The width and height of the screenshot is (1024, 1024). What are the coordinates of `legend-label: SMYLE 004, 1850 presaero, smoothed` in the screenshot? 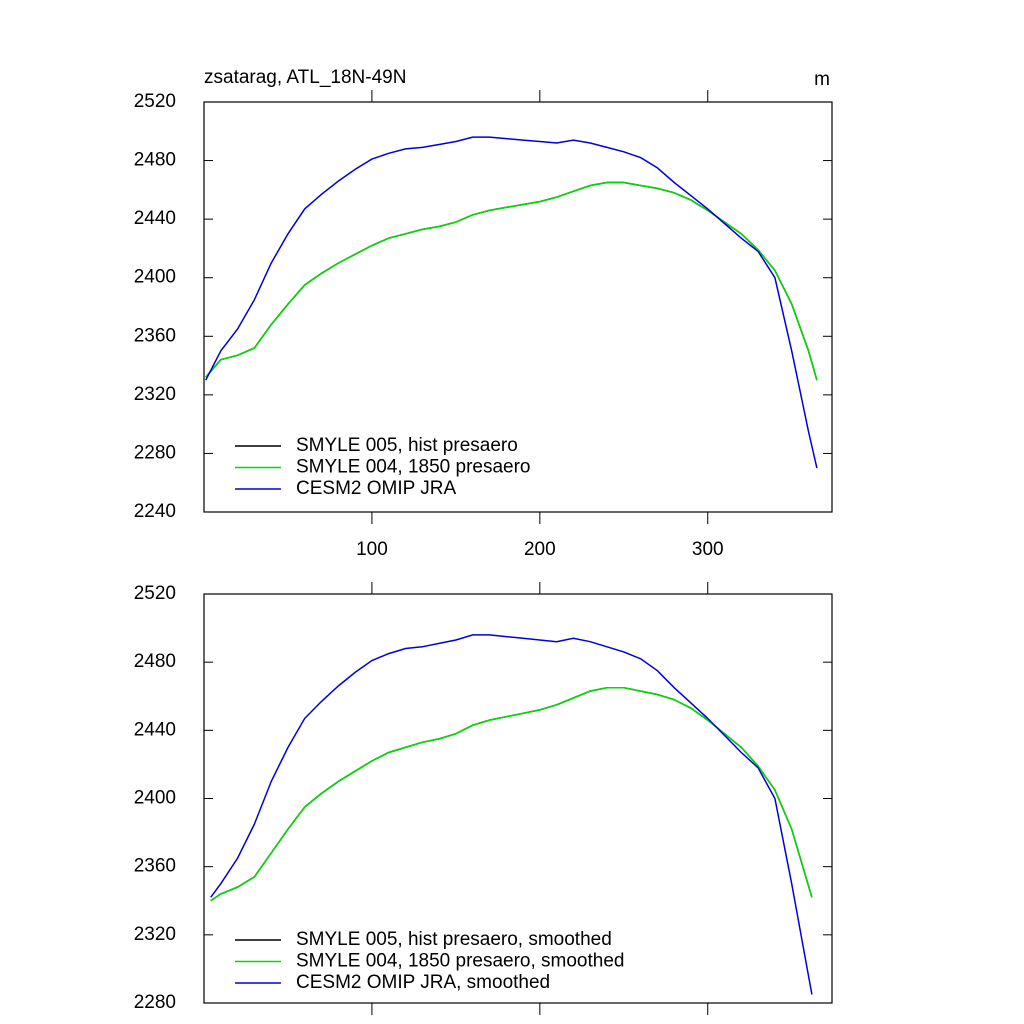 It's located at (460, 961).